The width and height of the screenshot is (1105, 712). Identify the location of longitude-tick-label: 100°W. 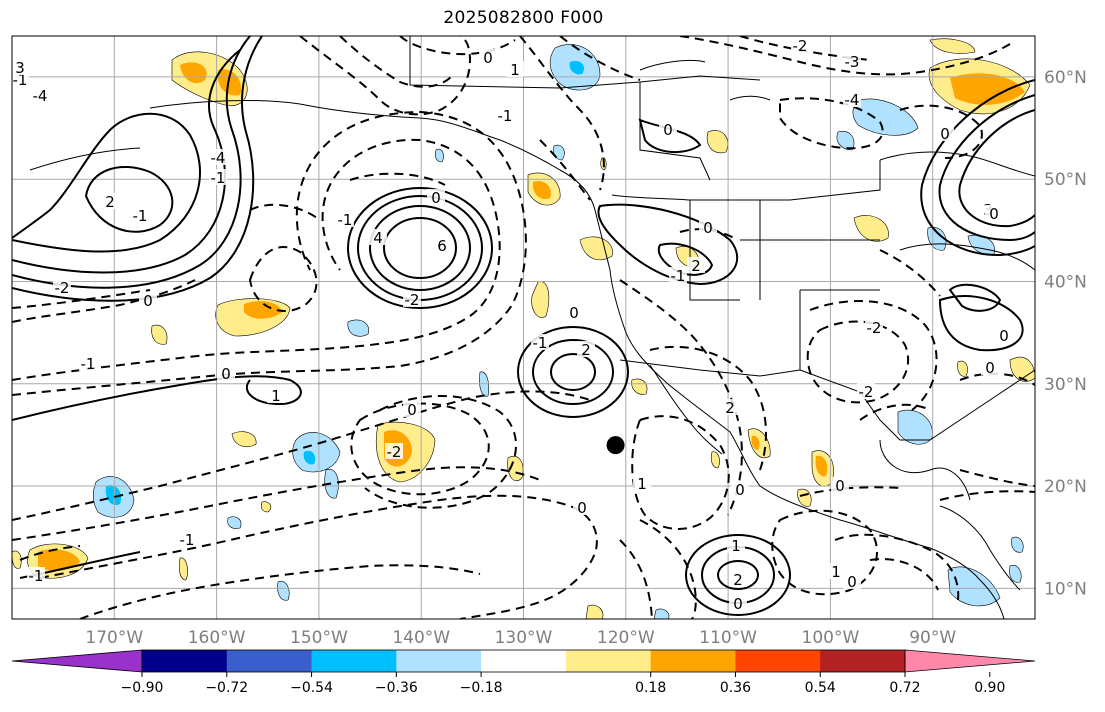
(831, 638).